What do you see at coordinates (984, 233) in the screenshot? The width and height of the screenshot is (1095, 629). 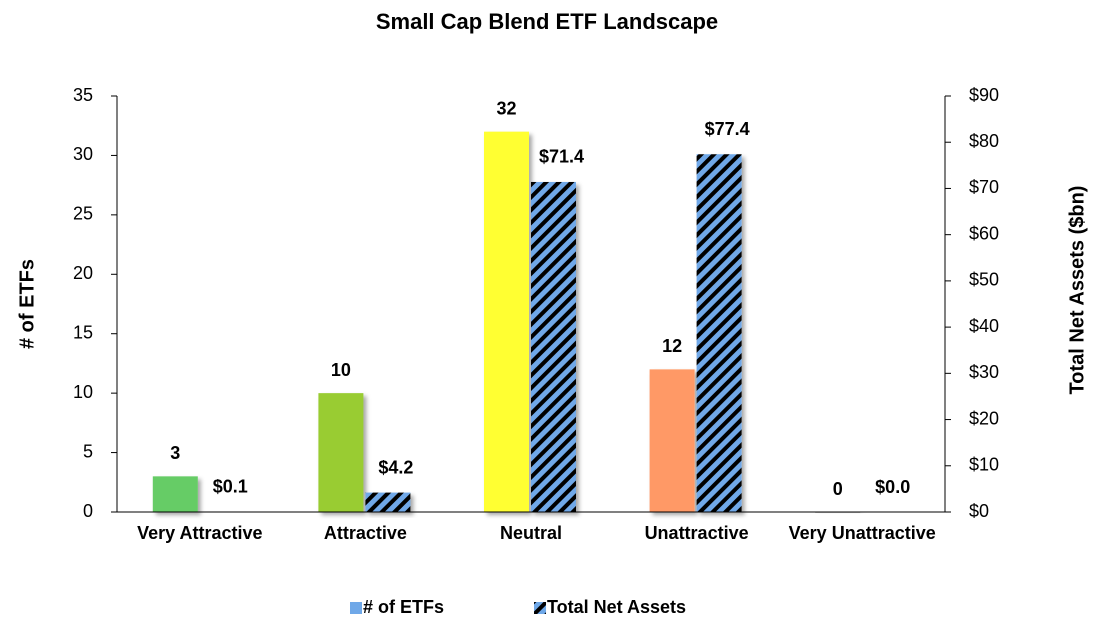 I see `y2-tick-label: $60` at bounding box center [984, 233].